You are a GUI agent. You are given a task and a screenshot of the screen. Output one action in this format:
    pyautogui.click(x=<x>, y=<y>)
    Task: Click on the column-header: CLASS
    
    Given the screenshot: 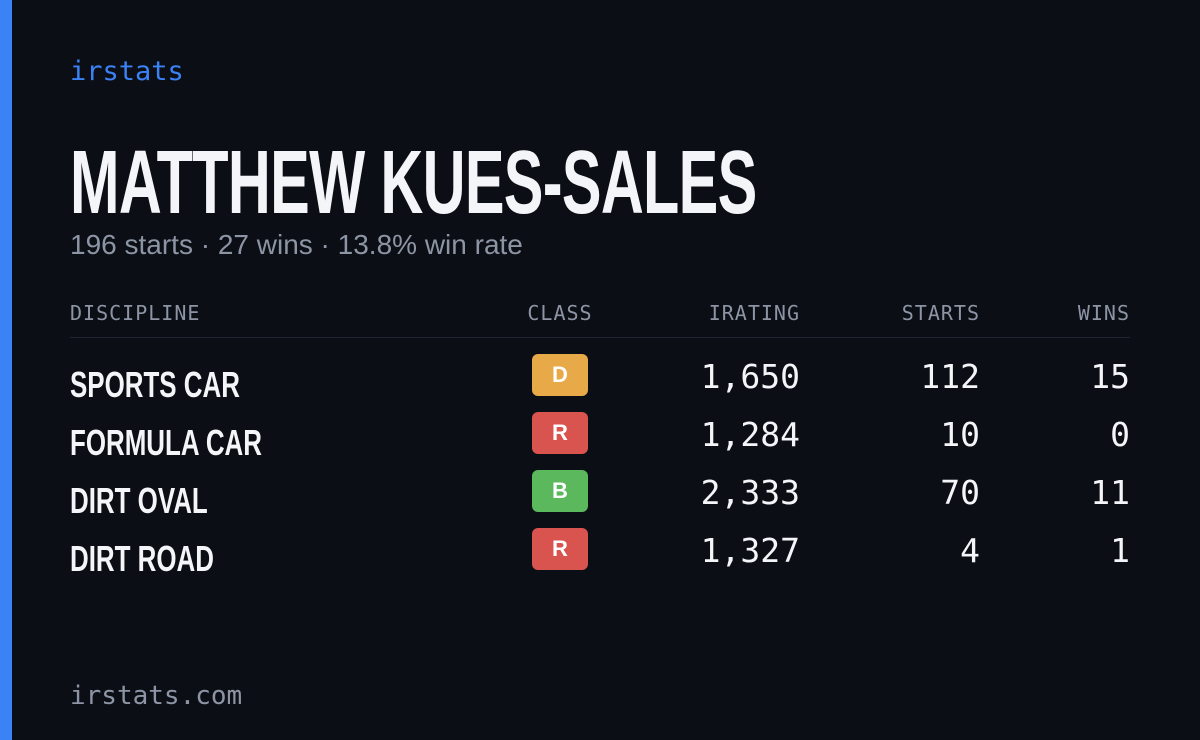 What is the action you would take?
    pyautogui.click(x=560, y=313)
    